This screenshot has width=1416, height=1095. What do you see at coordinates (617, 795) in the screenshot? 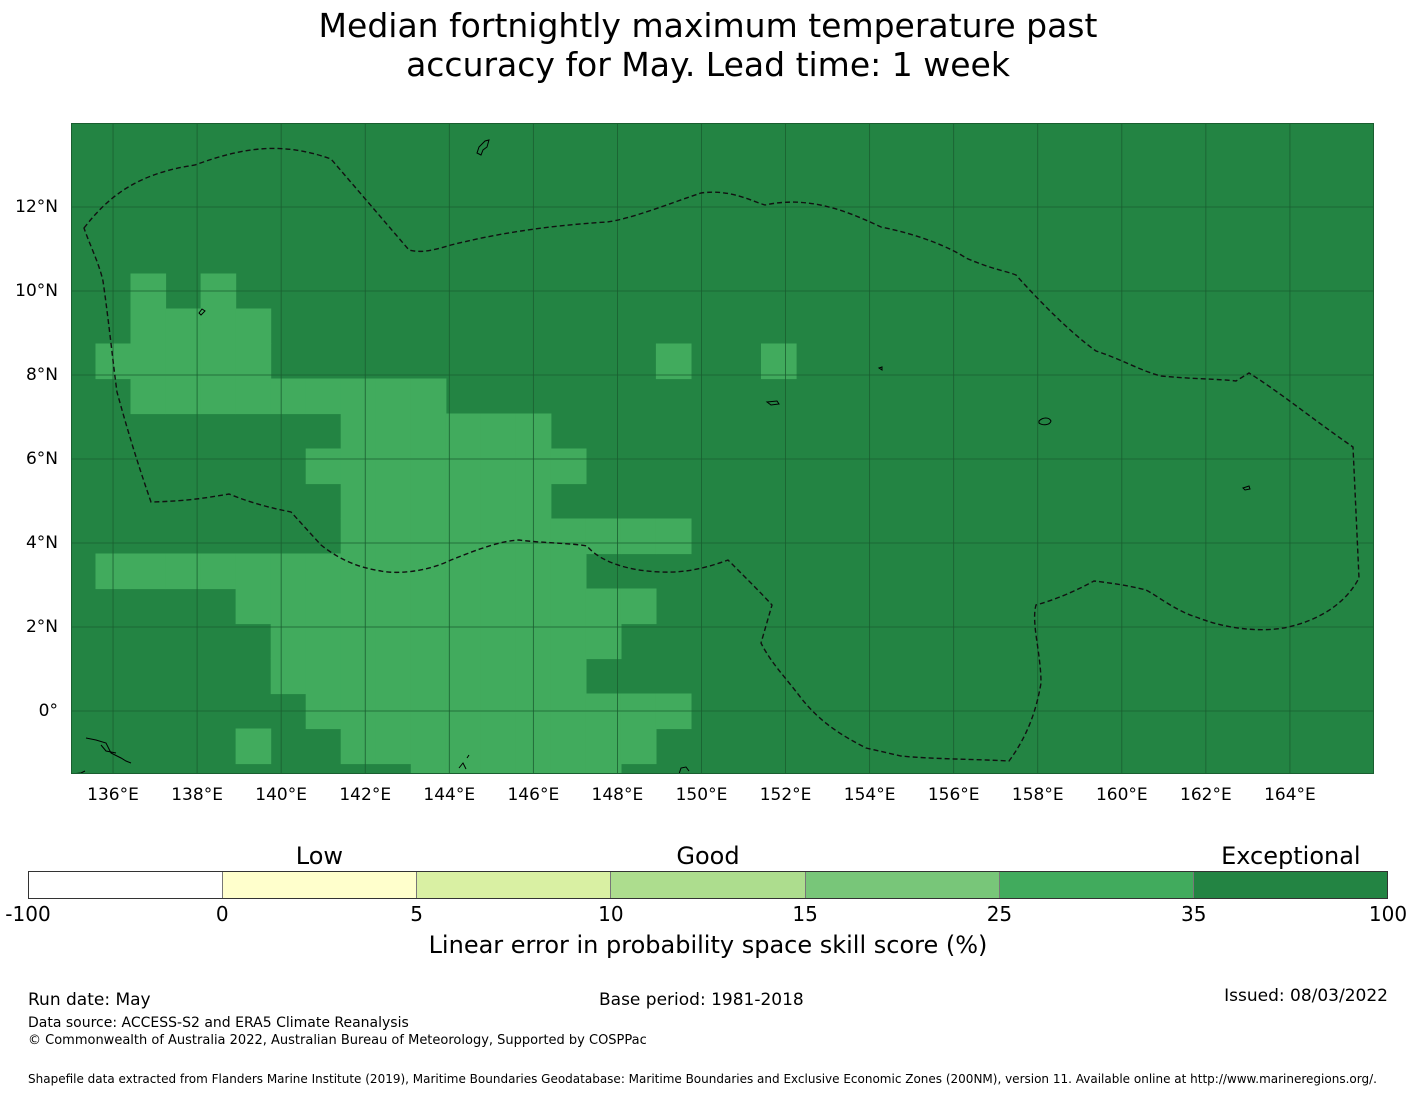
I see `x-tick-label: 148°E` at bounding box center [617, 795].